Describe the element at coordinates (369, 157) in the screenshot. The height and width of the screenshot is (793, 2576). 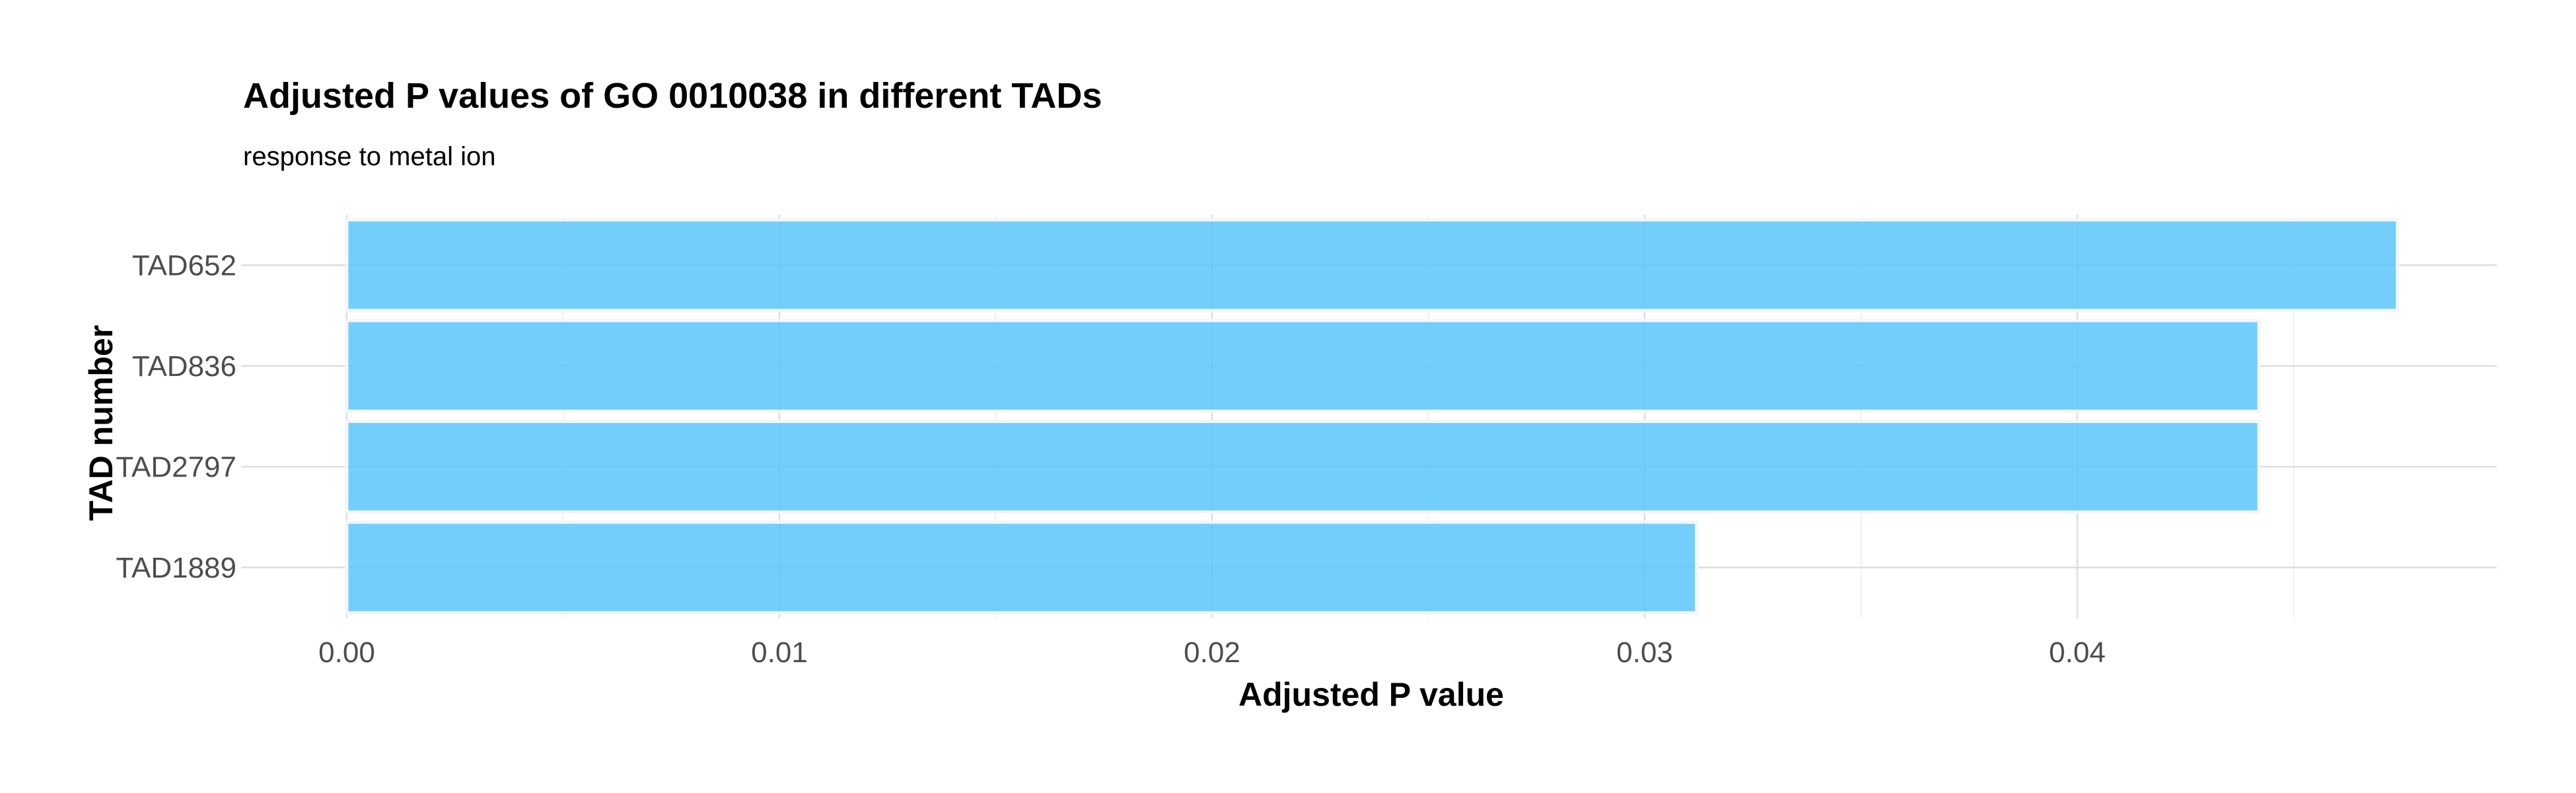
I see `chart-subtitle: response to metal ion` at that location.